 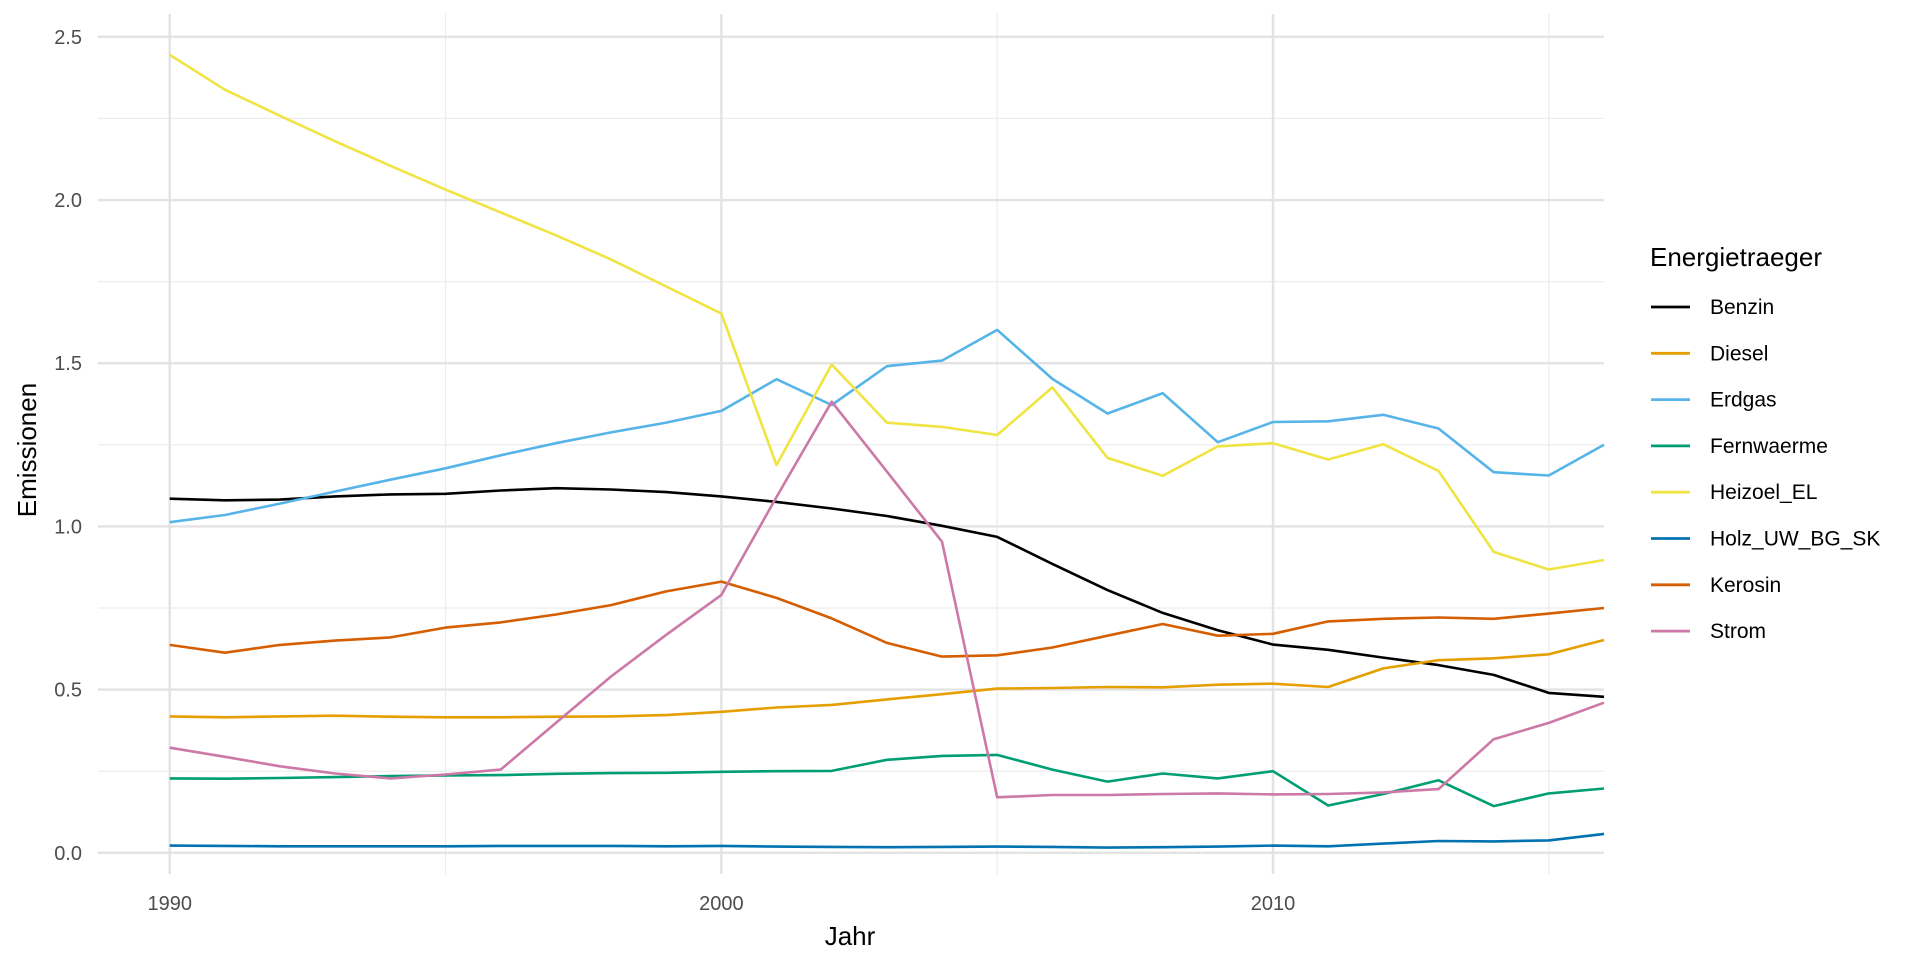 What do you see at coordinates (68, 201) in the screenshot?
I see `y-tick-label: 2.0` at bounding box center [68, 201].